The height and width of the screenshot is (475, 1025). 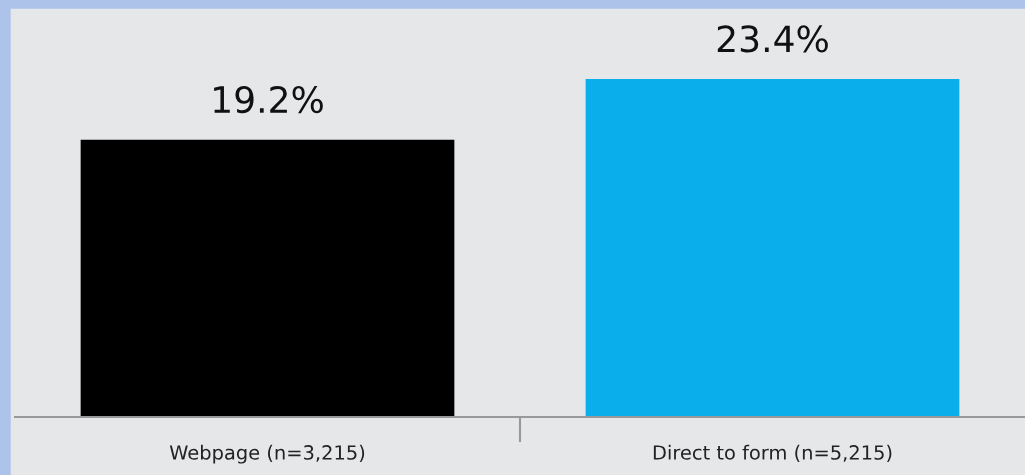 I want to click on data-label: 23.4%, so click(x=772, y=39).